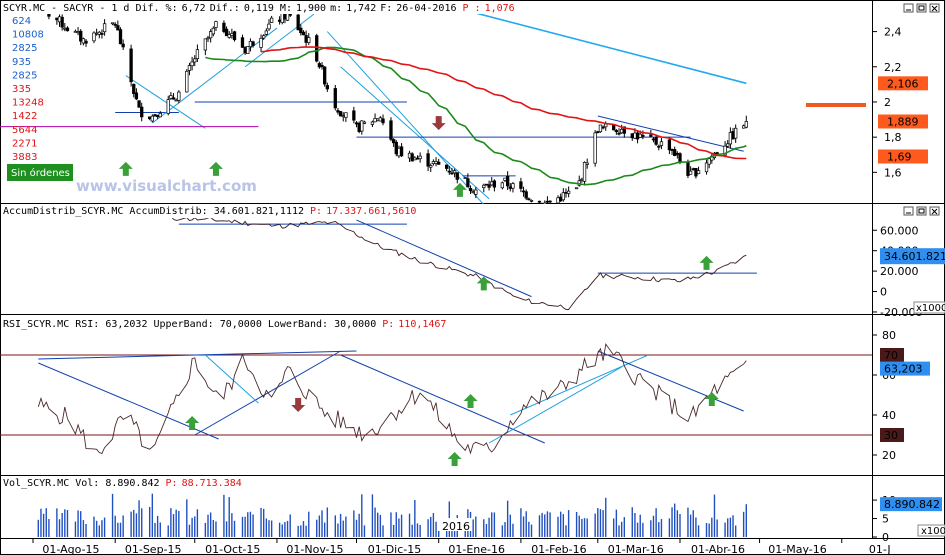 Image resolution: width=945 pixels, height=555 pixels. What do you see at coordinates (933, 531) in the screenshot?
I see `volume-unit-label: x100` at bounding box center [933, 531].